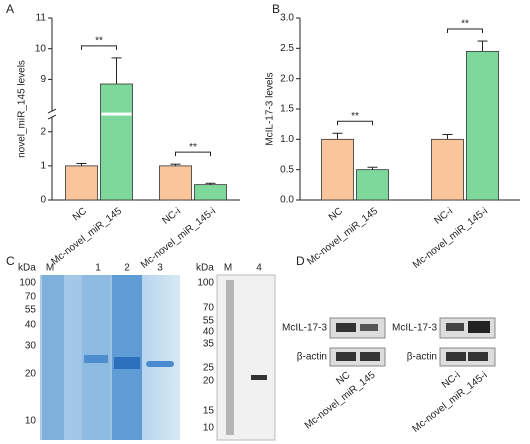  I want to click on lane-label: 4, so click(259, 268).